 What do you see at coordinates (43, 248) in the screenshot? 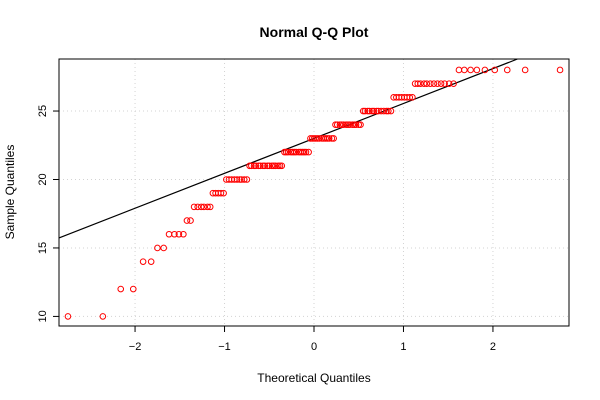
I see `y-tick-label-1: 15` at bounding box center [43, 248].